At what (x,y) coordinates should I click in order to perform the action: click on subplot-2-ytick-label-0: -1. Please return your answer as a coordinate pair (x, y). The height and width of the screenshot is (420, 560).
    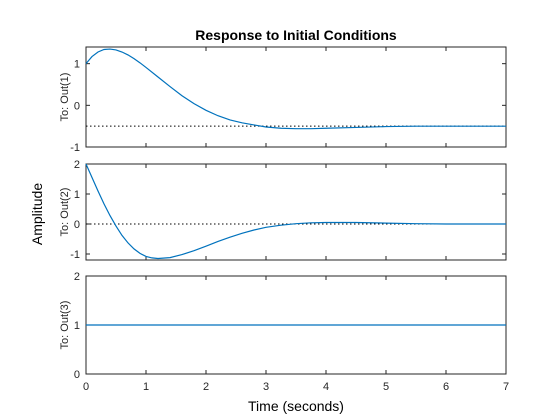
    Looking at the image, I should click on (75, 255).